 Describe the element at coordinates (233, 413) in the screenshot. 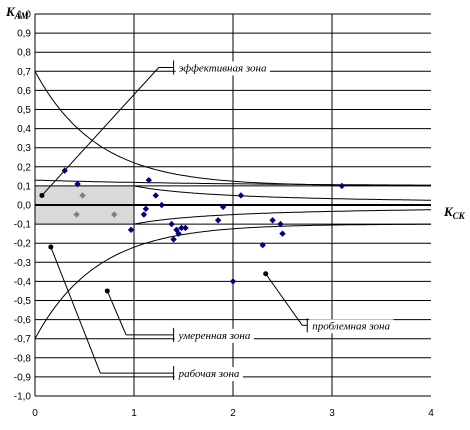

I see `x-tick-label: 2` at that location.